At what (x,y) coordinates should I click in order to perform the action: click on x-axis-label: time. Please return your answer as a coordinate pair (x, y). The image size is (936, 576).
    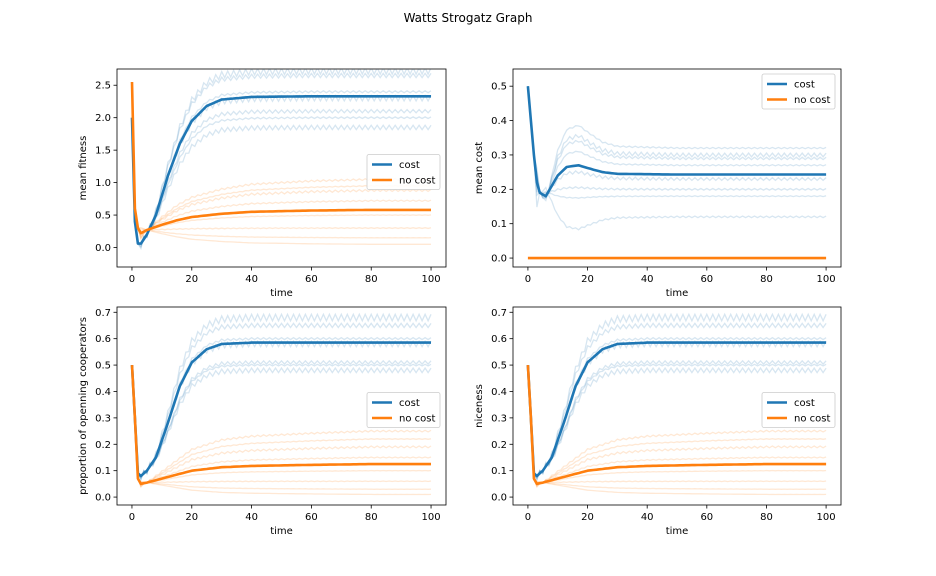
    Looking at the image, I should click on (281, 293).